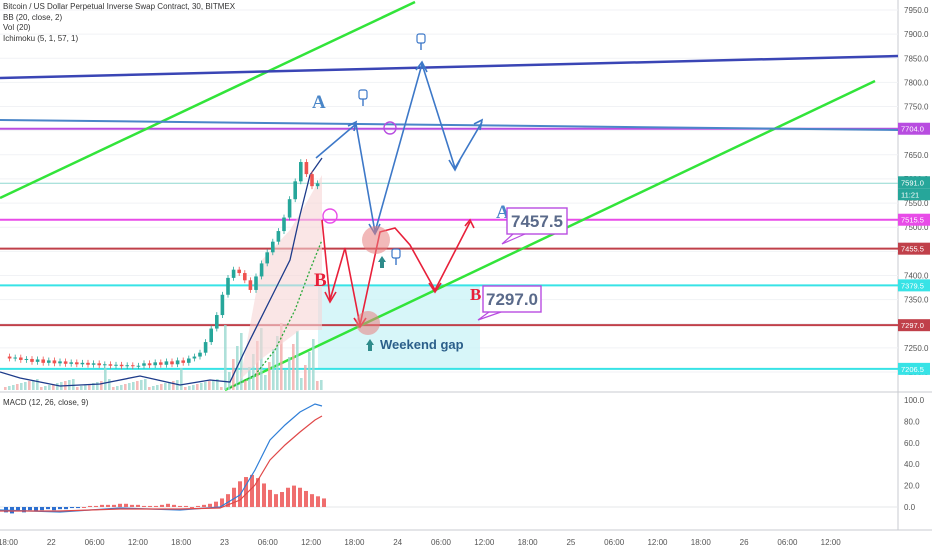 This screenshot has height=550, width=932. What do you see at coordinates (319, 102) in the screenshot?
I see `wave-label: A` at bounding box center [319, 102].